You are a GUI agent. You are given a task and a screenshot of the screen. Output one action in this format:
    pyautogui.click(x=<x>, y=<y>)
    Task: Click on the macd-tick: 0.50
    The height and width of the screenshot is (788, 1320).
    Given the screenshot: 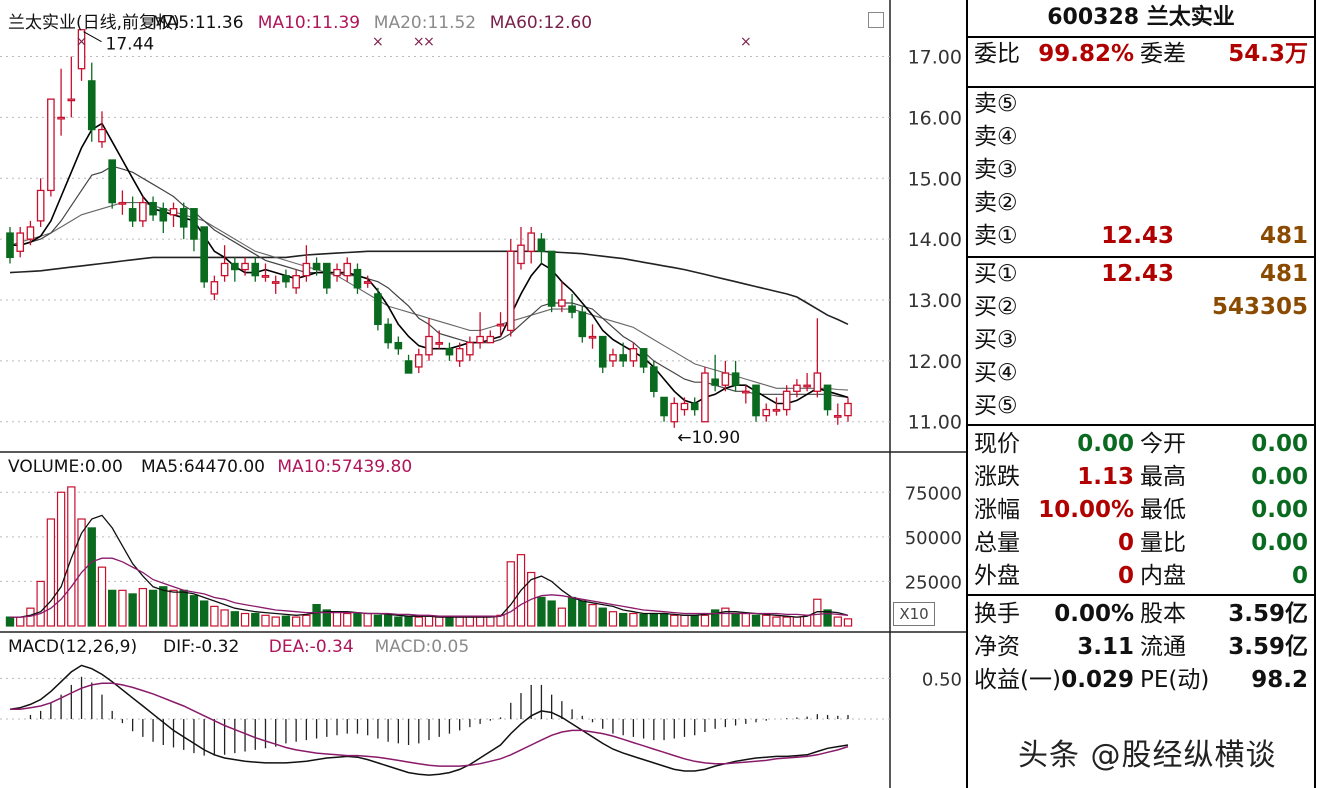 What is the action you would take?
    pyautogui.click(x=942, y=679)
    